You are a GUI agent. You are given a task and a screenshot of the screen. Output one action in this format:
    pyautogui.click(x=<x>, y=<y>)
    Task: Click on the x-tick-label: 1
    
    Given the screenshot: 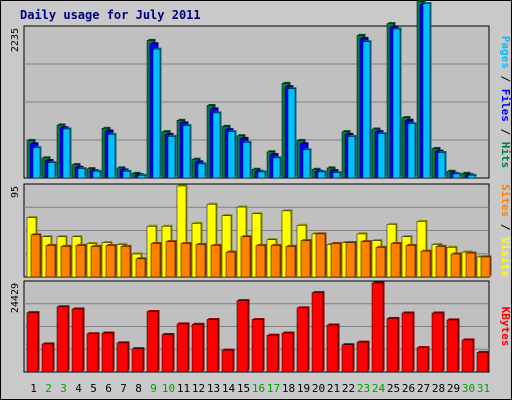 What is the action you would take?
    pyautogui.click(x=33, y=388)
    